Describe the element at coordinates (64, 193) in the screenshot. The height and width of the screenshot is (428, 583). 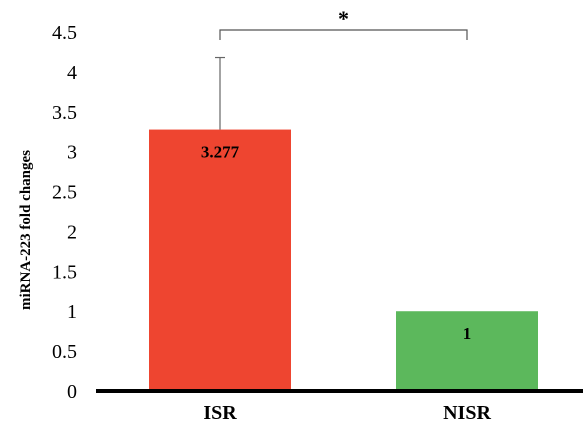
I see `y-tick-label: 2.5` at that location.